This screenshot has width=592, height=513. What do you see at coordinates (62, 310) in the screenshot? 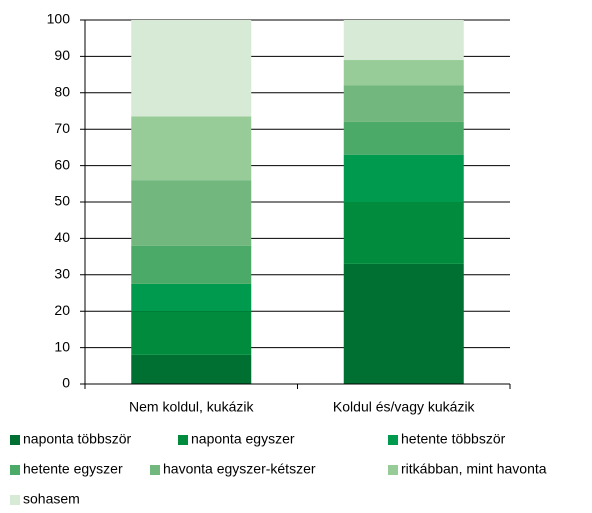
I see `y-tick-label: 20` at bounding box center [62, 310].